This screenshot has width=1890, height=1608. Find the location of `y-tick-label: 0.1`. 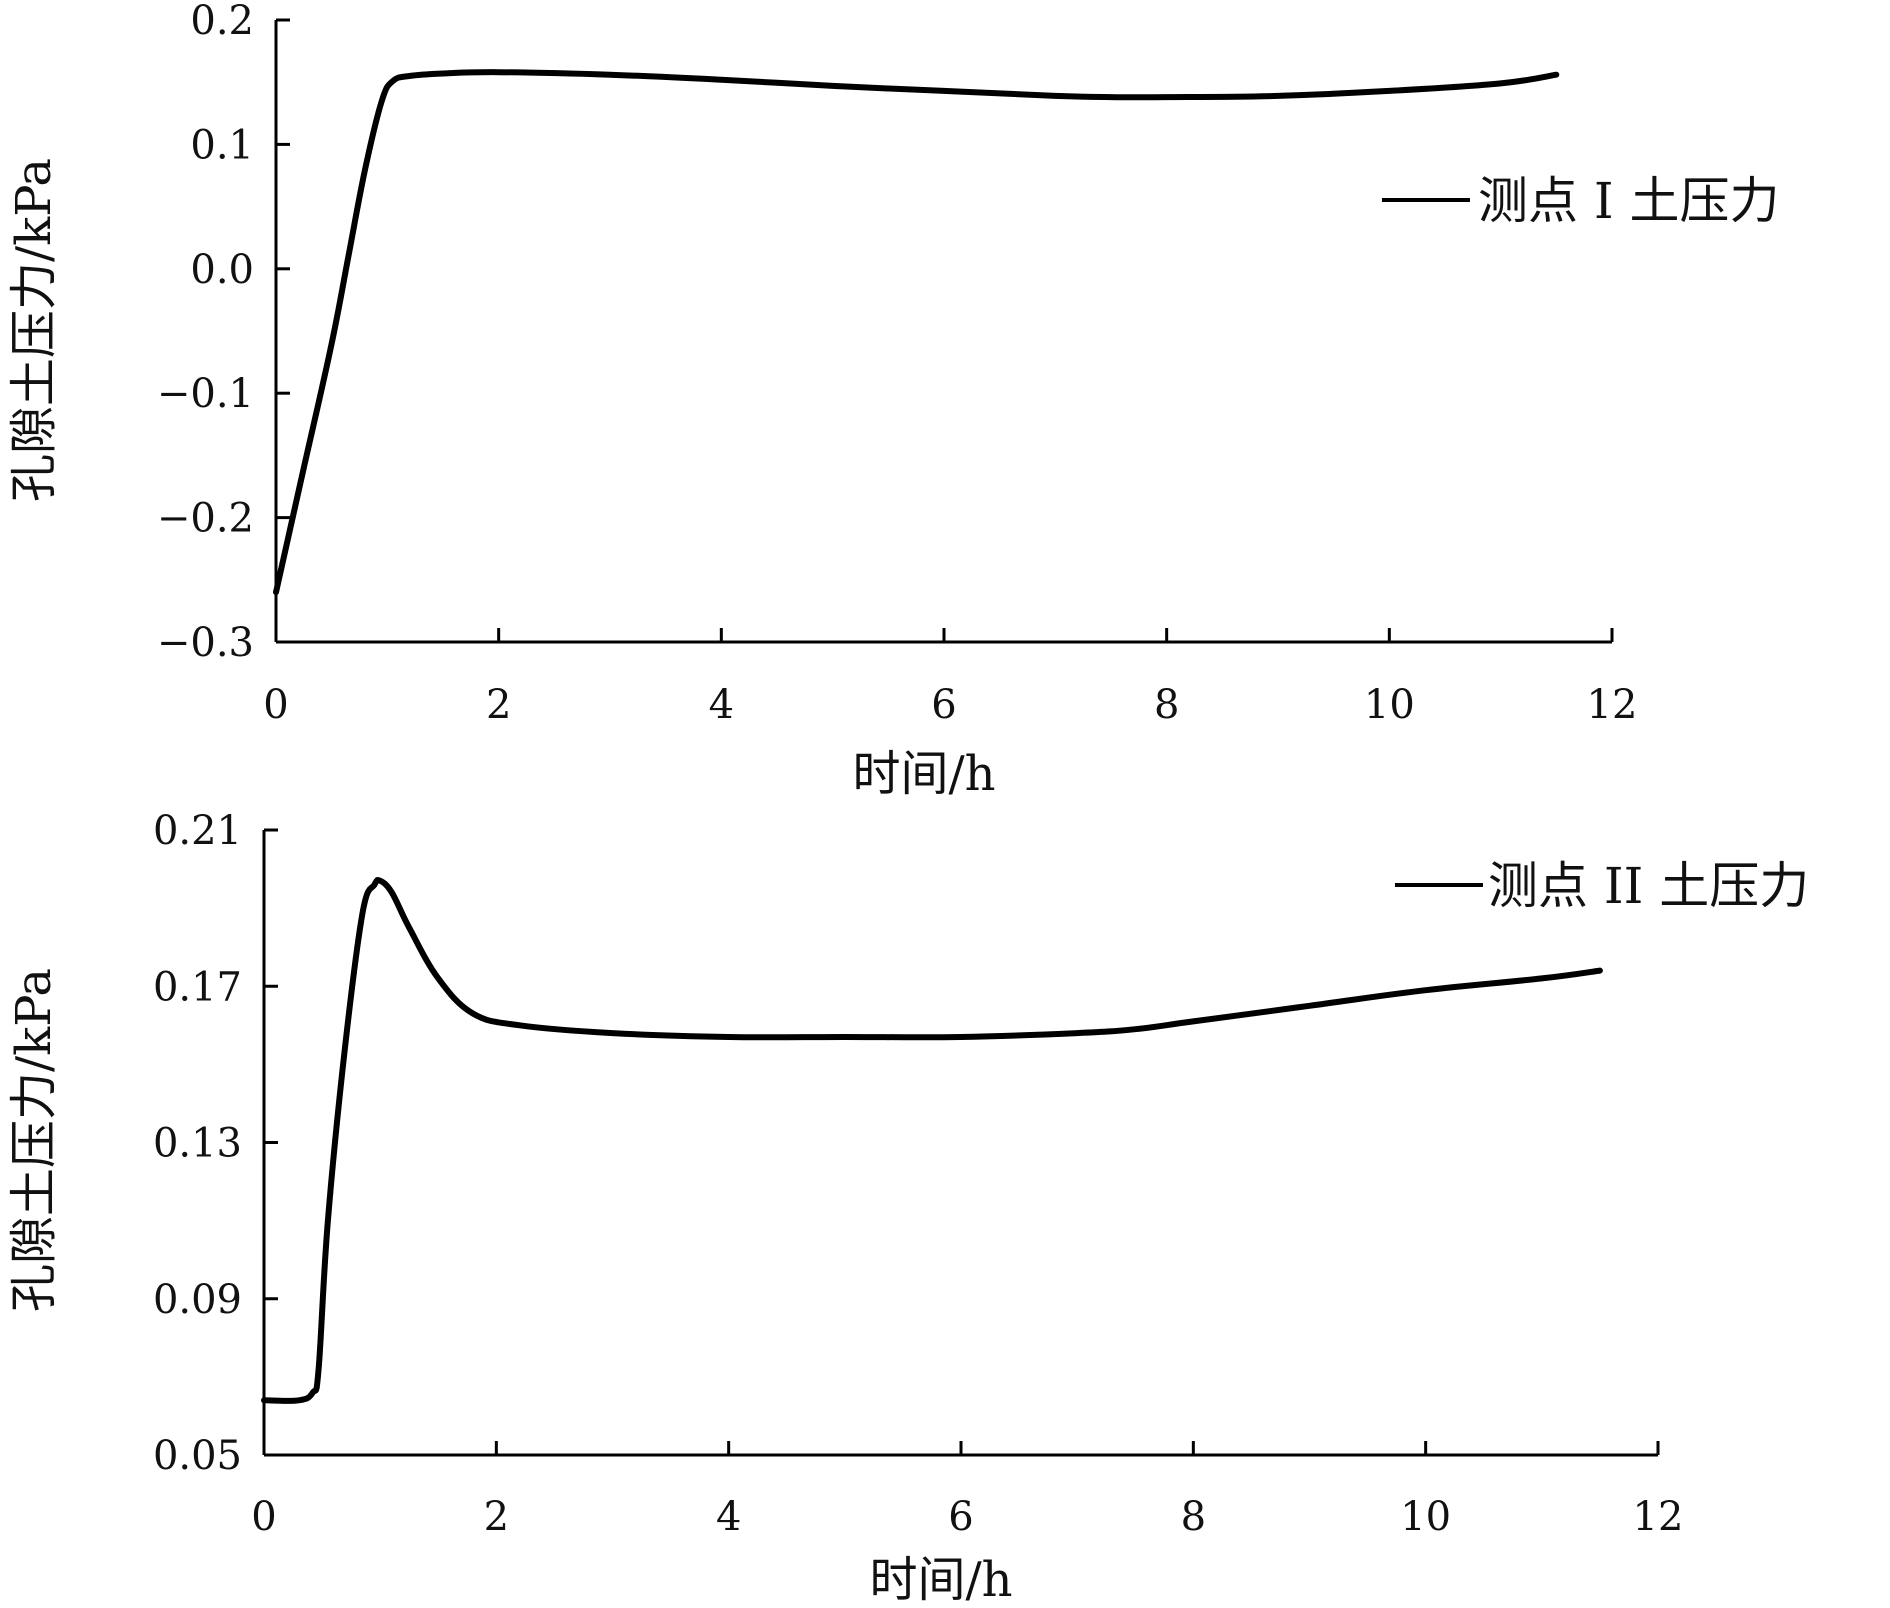

y-tick-label: 0.1 is located at coordinates (222, 145).